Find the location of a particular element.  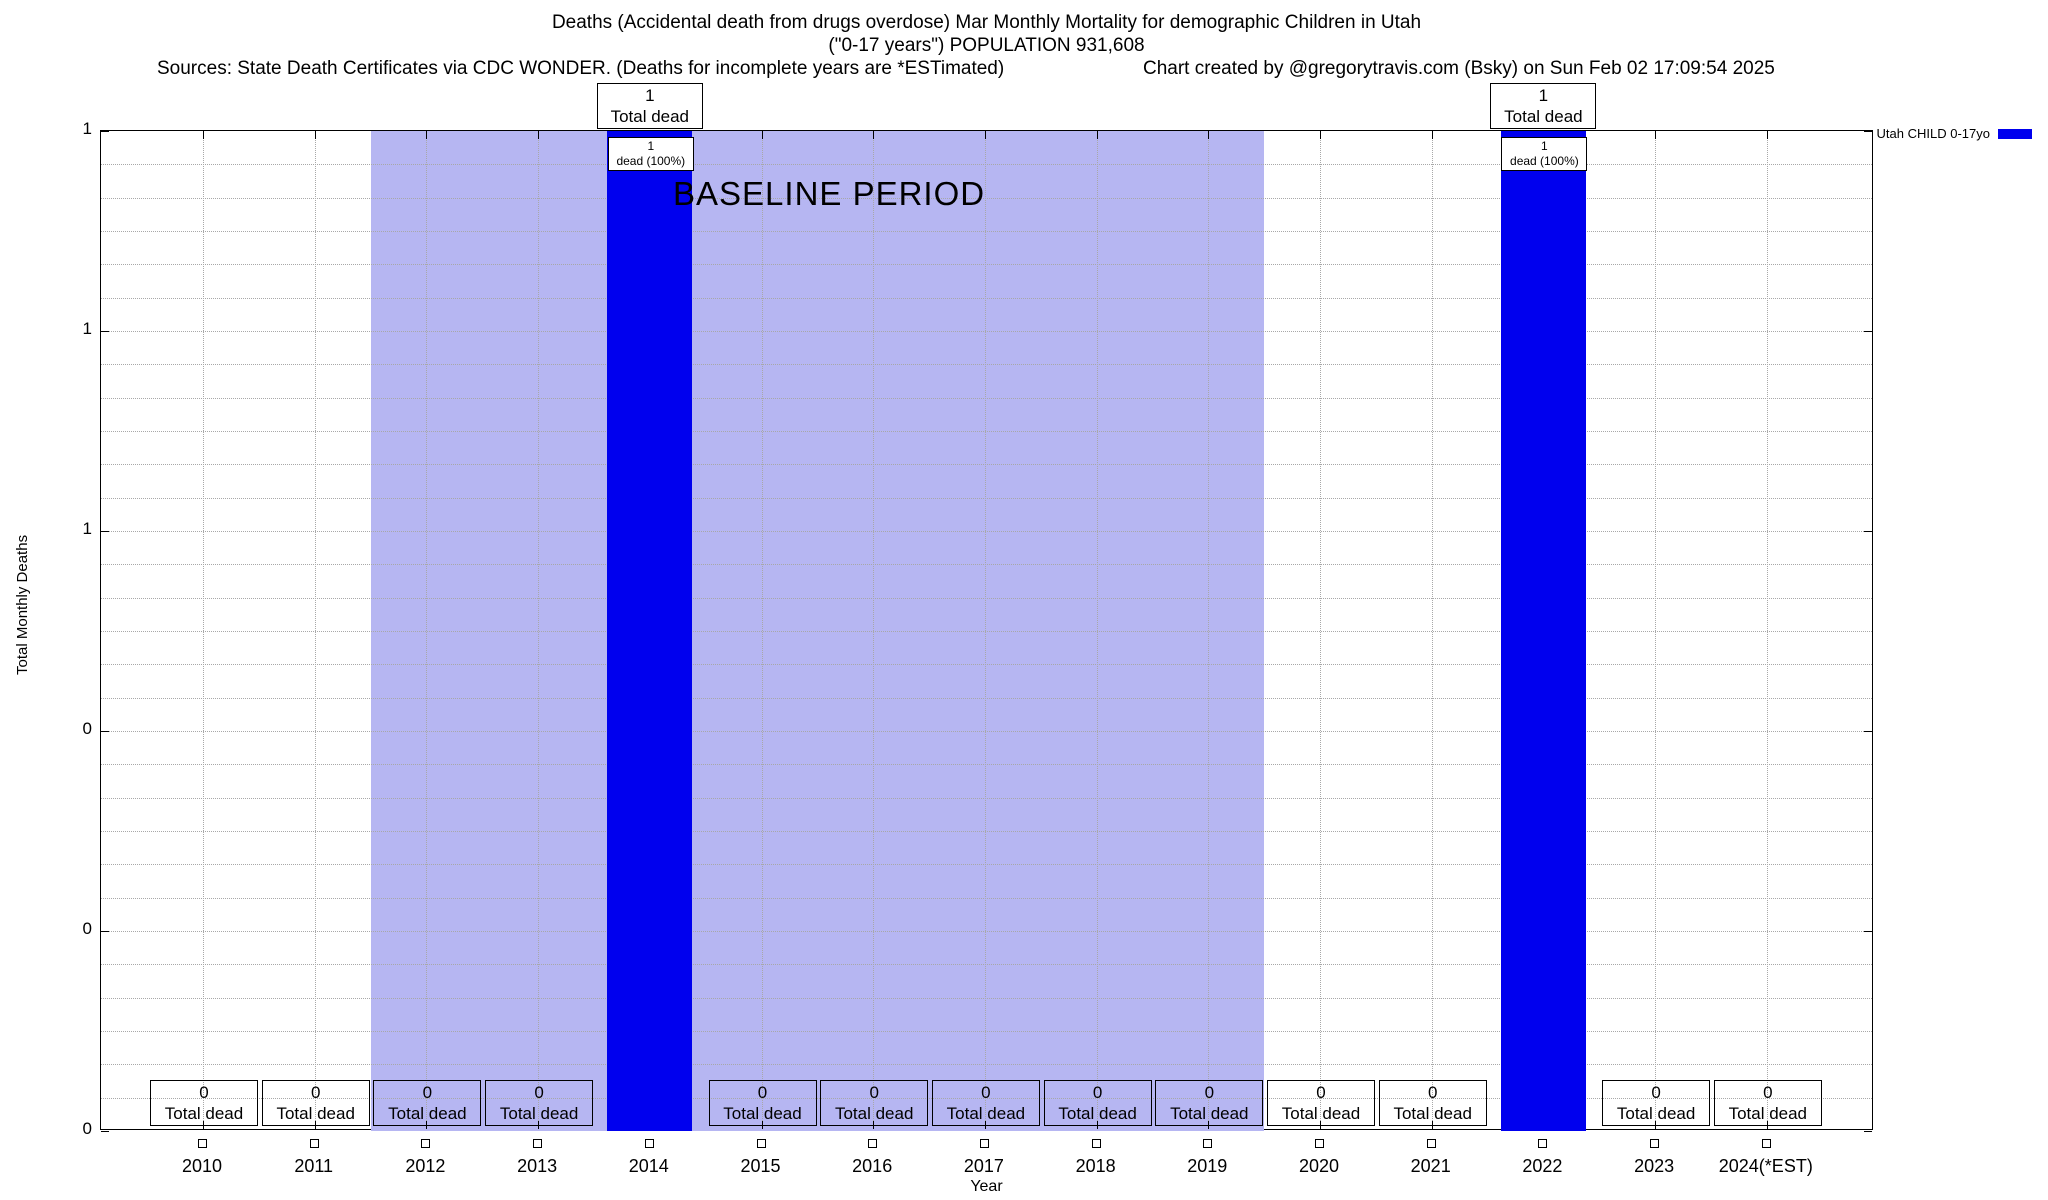

bar-2022 is located at coordinates (1543, 631).